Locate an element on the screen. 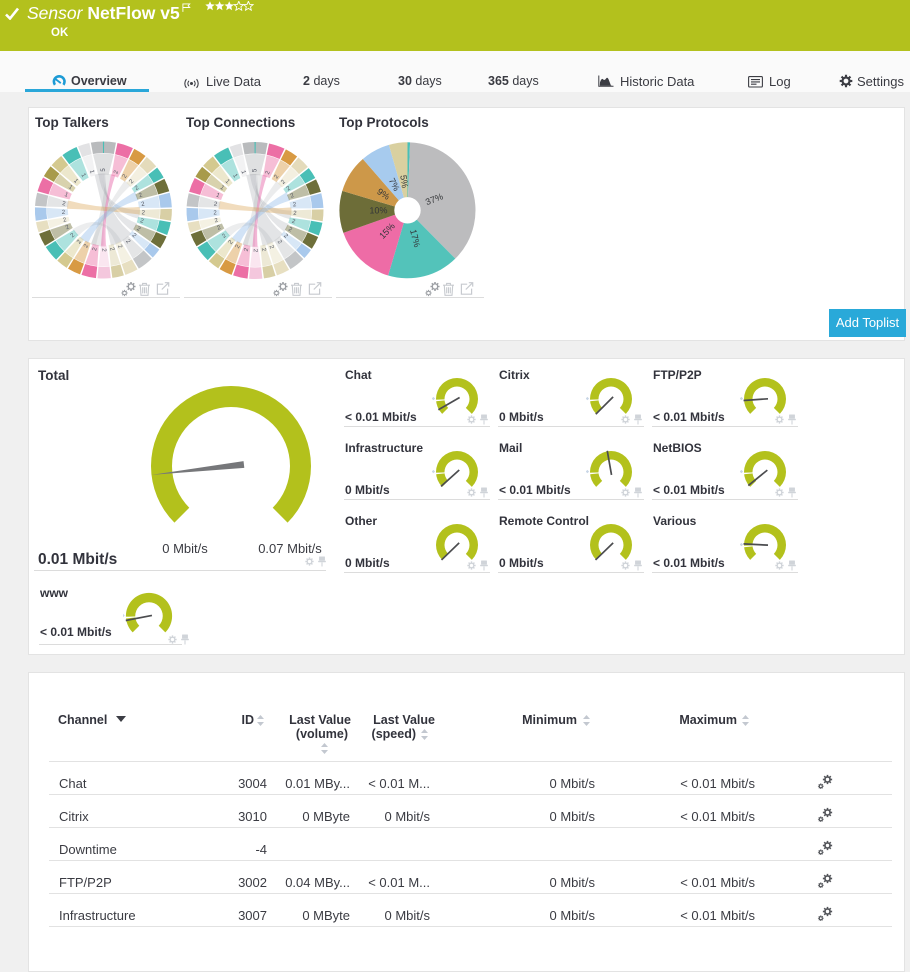  svg-text: 5% is located at coordinates (404, 181).